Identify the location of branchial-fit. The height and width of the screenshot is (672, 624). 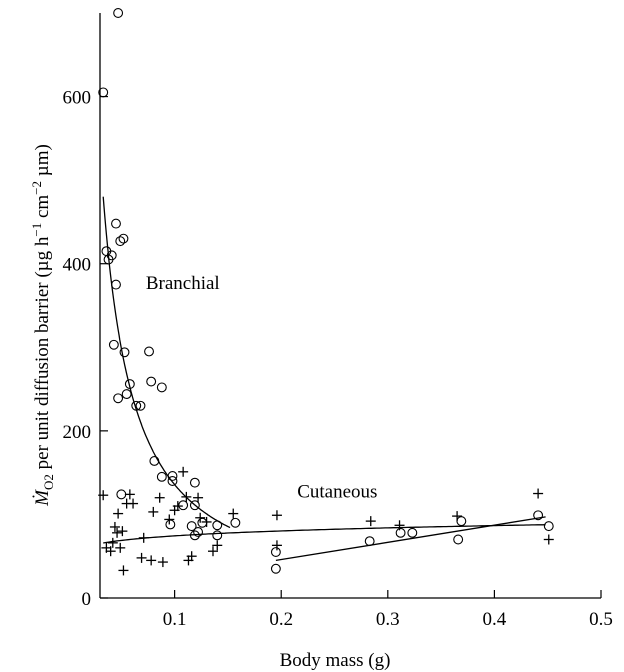
(166, 362).